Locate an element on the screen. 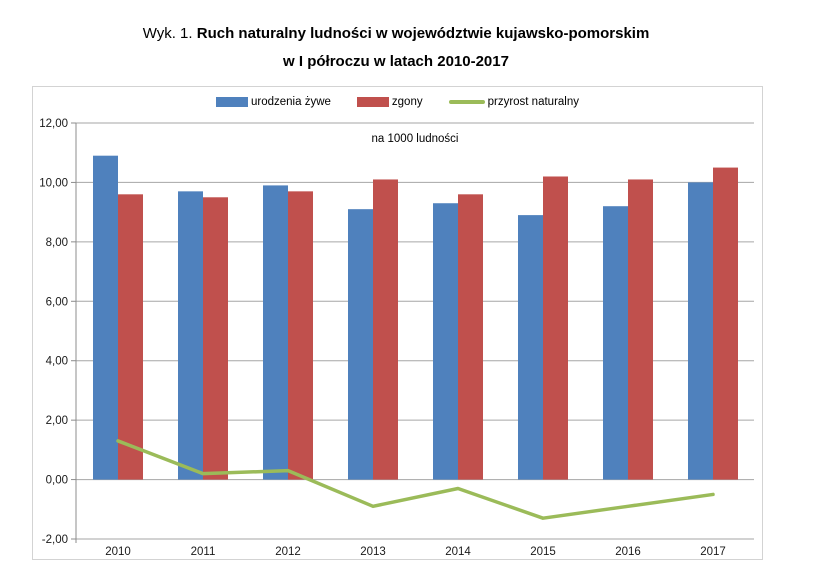 The height and width of the screenshot is (586, 814). legend-label-zgony: zgony is located at coordinates (407, 102).